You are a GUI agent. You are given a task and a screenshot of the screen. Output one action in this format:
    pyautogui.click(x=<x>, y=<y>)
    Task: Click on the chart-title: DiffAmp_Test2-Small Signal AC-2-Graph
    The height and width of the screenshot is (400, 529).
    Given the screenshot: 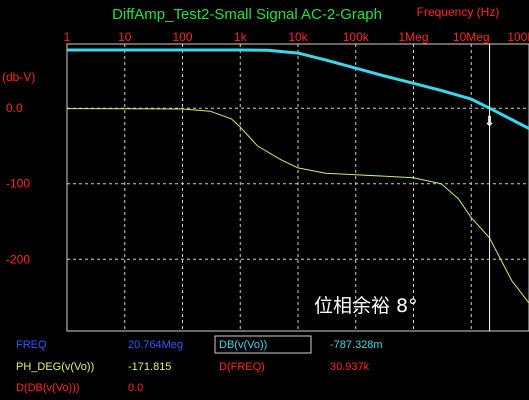 What is the action you would take?
    pyautogui.click(x=247, y=14)
    